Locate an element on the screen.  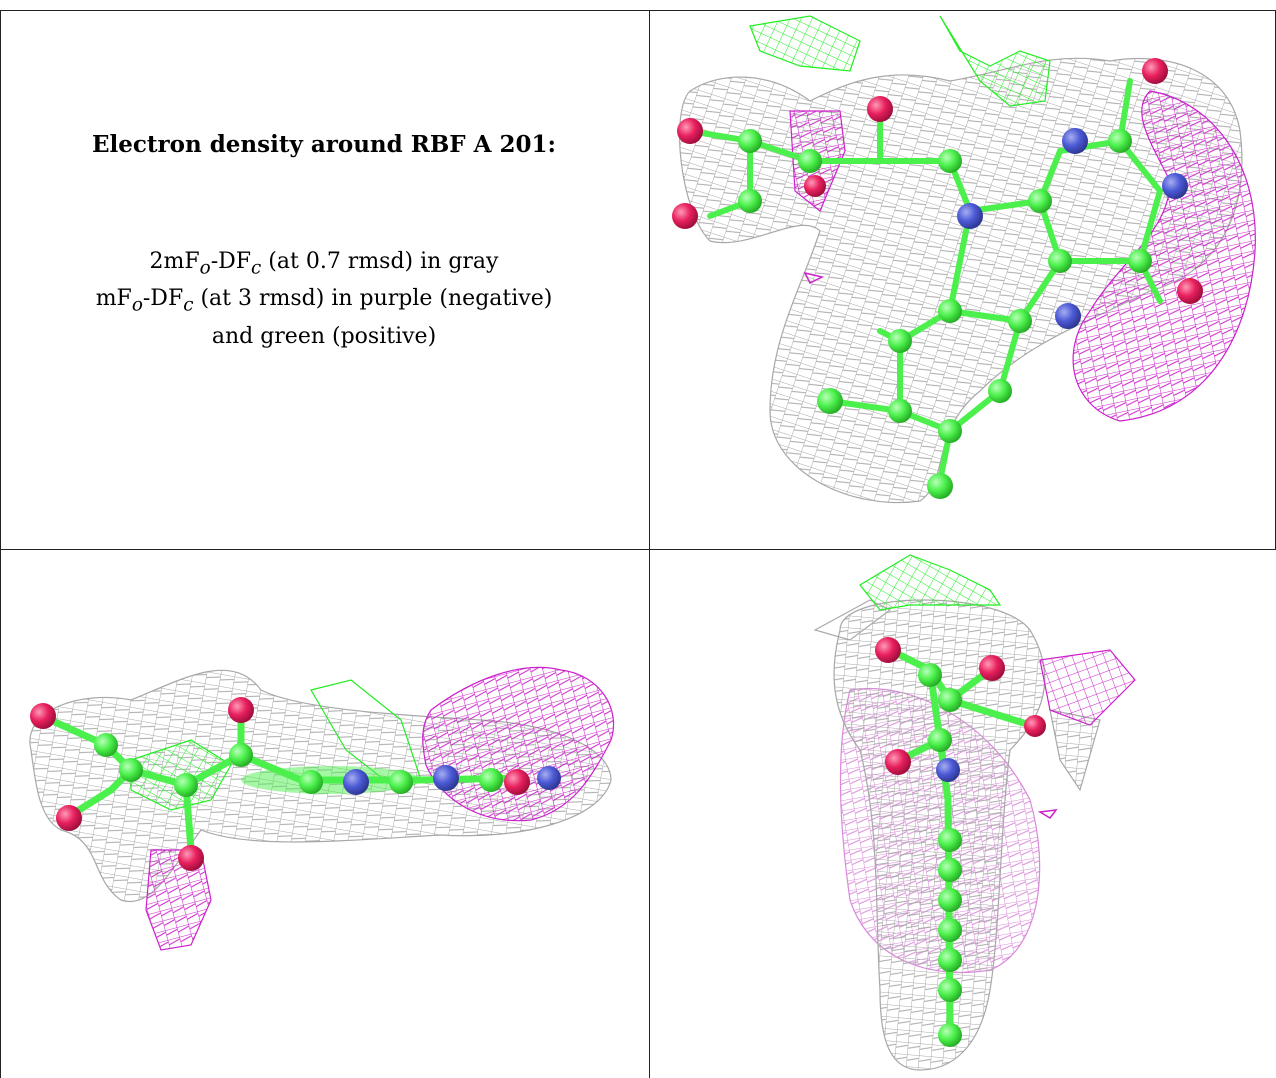
side-view-atoms is located at coordinates (295, 784).